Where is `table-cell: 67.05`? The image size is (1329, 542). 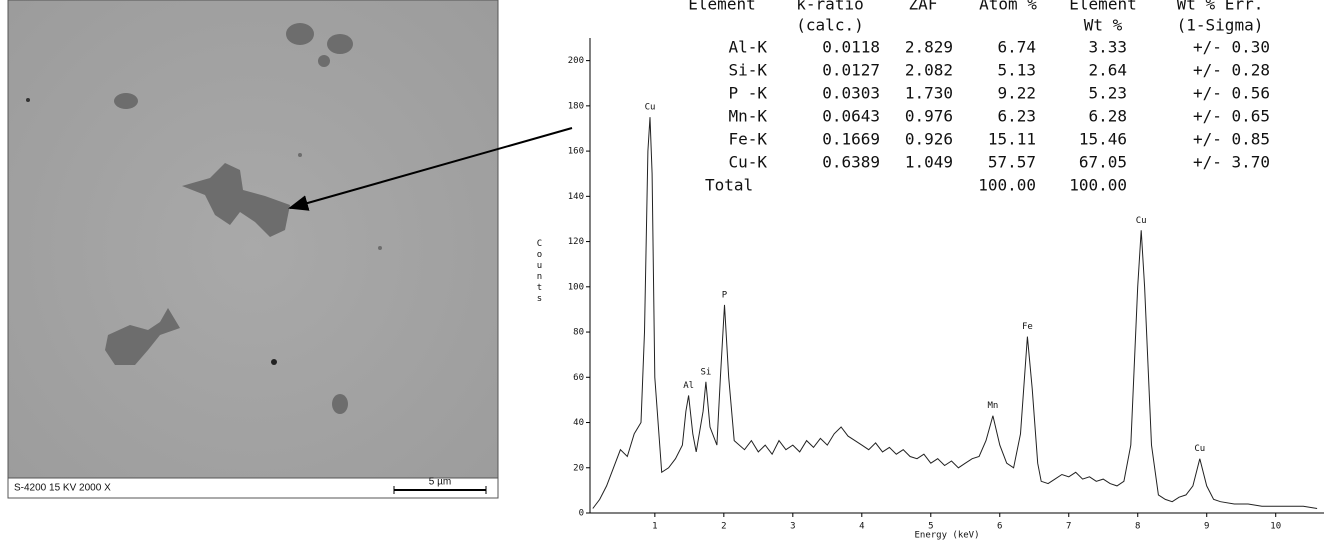 table-cell: 67.05 is located at coordinates (1103, 162).